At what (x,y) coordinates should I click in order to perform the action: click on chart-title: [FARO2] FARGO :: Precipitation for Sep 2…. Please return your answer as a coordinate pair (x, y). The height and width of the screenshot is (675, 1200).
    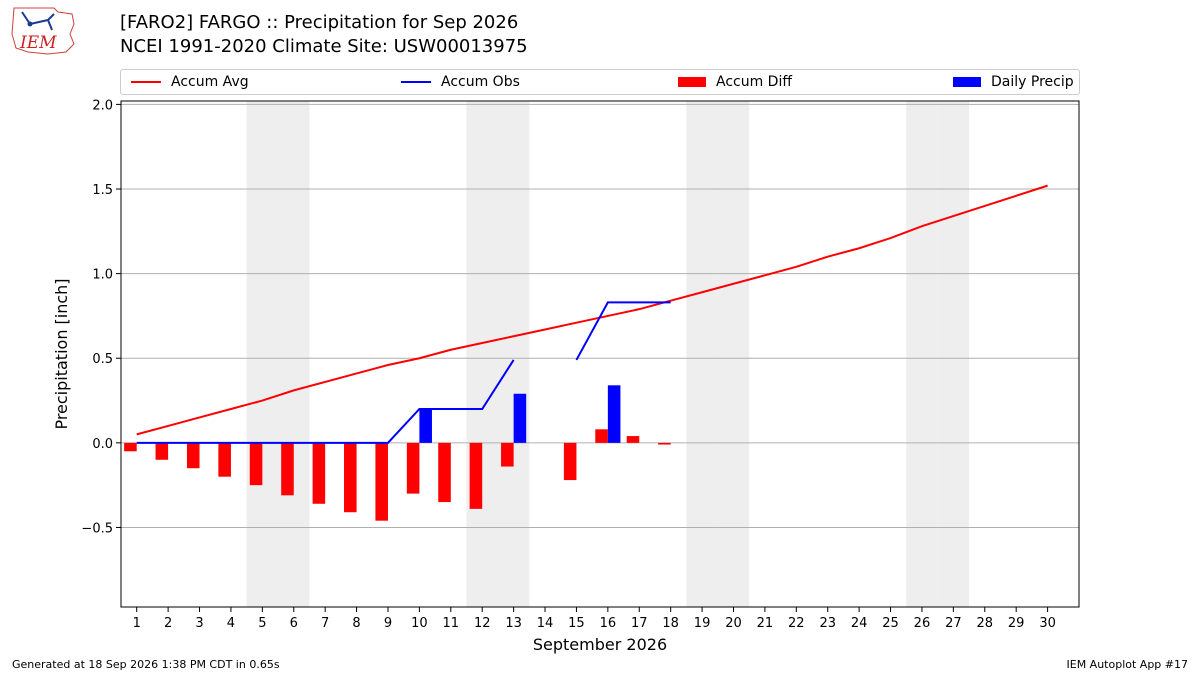
    Looking at the image, I should click on (319, 22).